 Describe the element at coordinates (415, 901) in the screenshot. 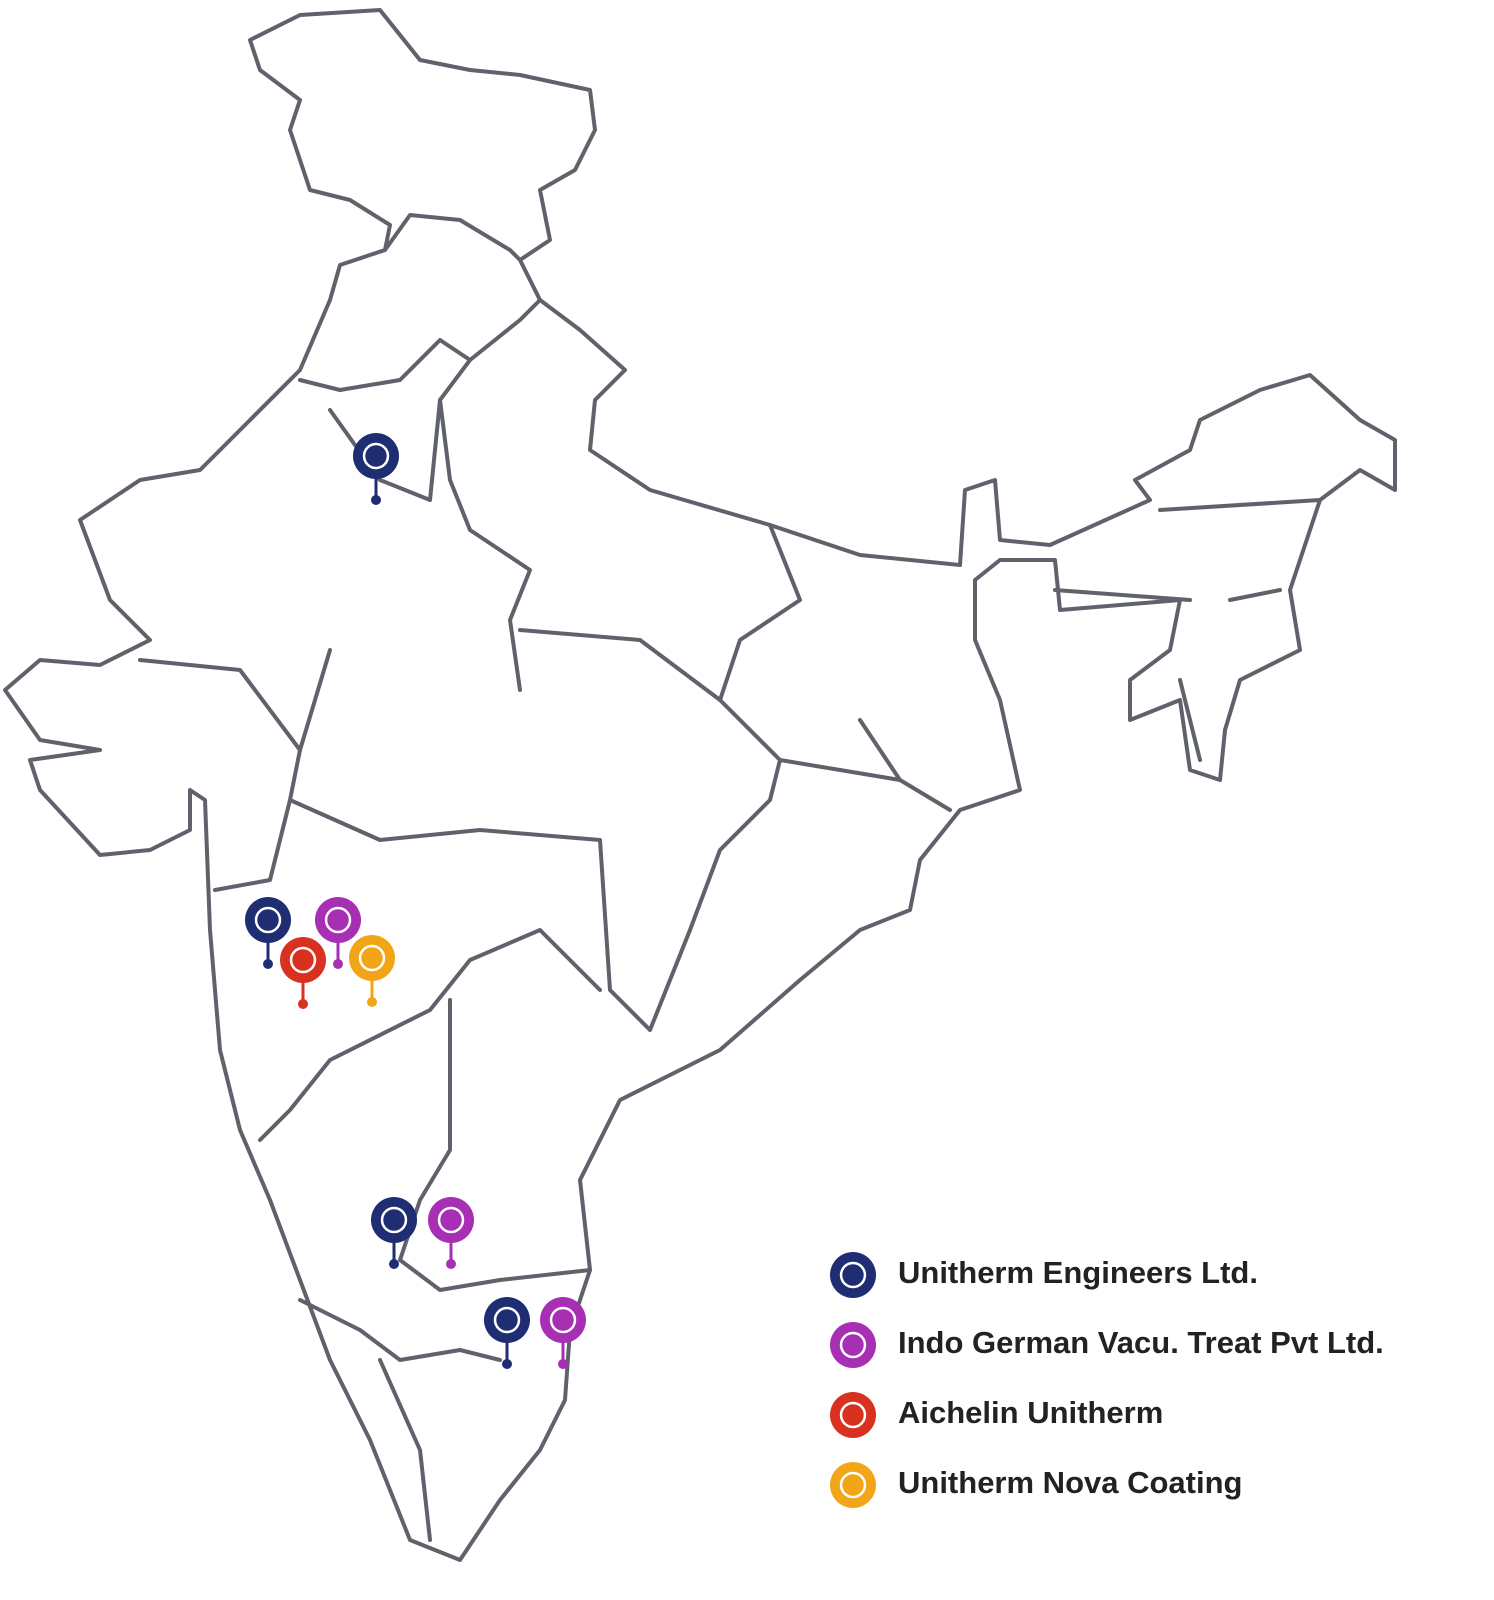

I see `pins` at that location.